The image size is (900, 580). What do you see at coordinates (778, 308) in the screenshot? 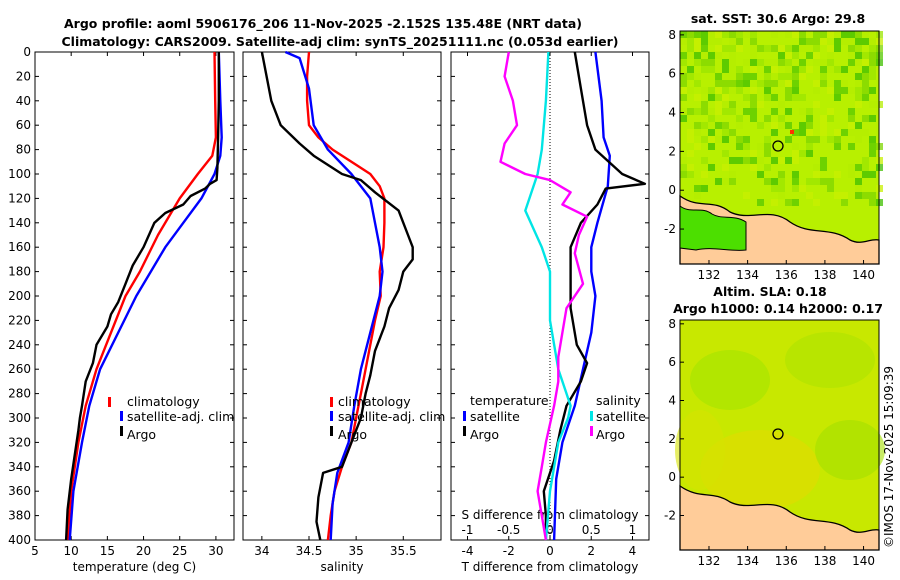
I see `sla-map-title-line2: Argo h1000: 0.14 h2000: 0.17` at bounding box center [778, 308].